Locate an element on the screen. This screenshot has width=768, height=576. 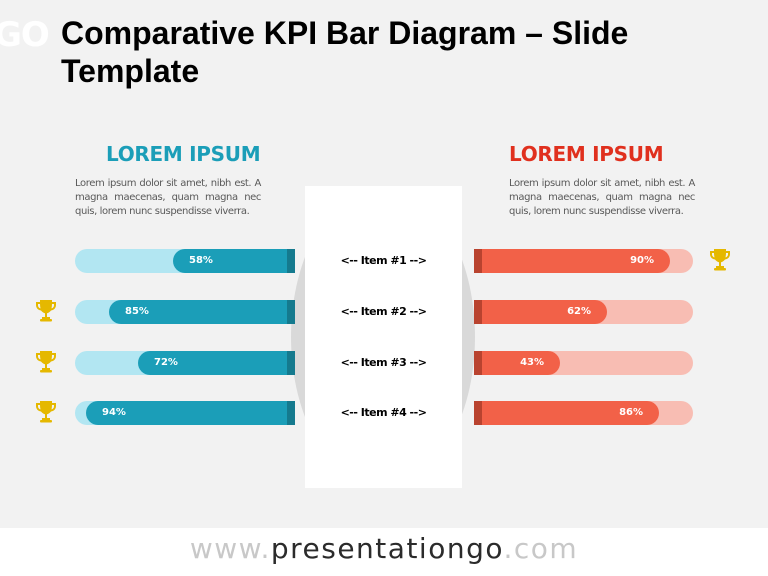
left-value-4: 94% is located at coordinates (114, 412).